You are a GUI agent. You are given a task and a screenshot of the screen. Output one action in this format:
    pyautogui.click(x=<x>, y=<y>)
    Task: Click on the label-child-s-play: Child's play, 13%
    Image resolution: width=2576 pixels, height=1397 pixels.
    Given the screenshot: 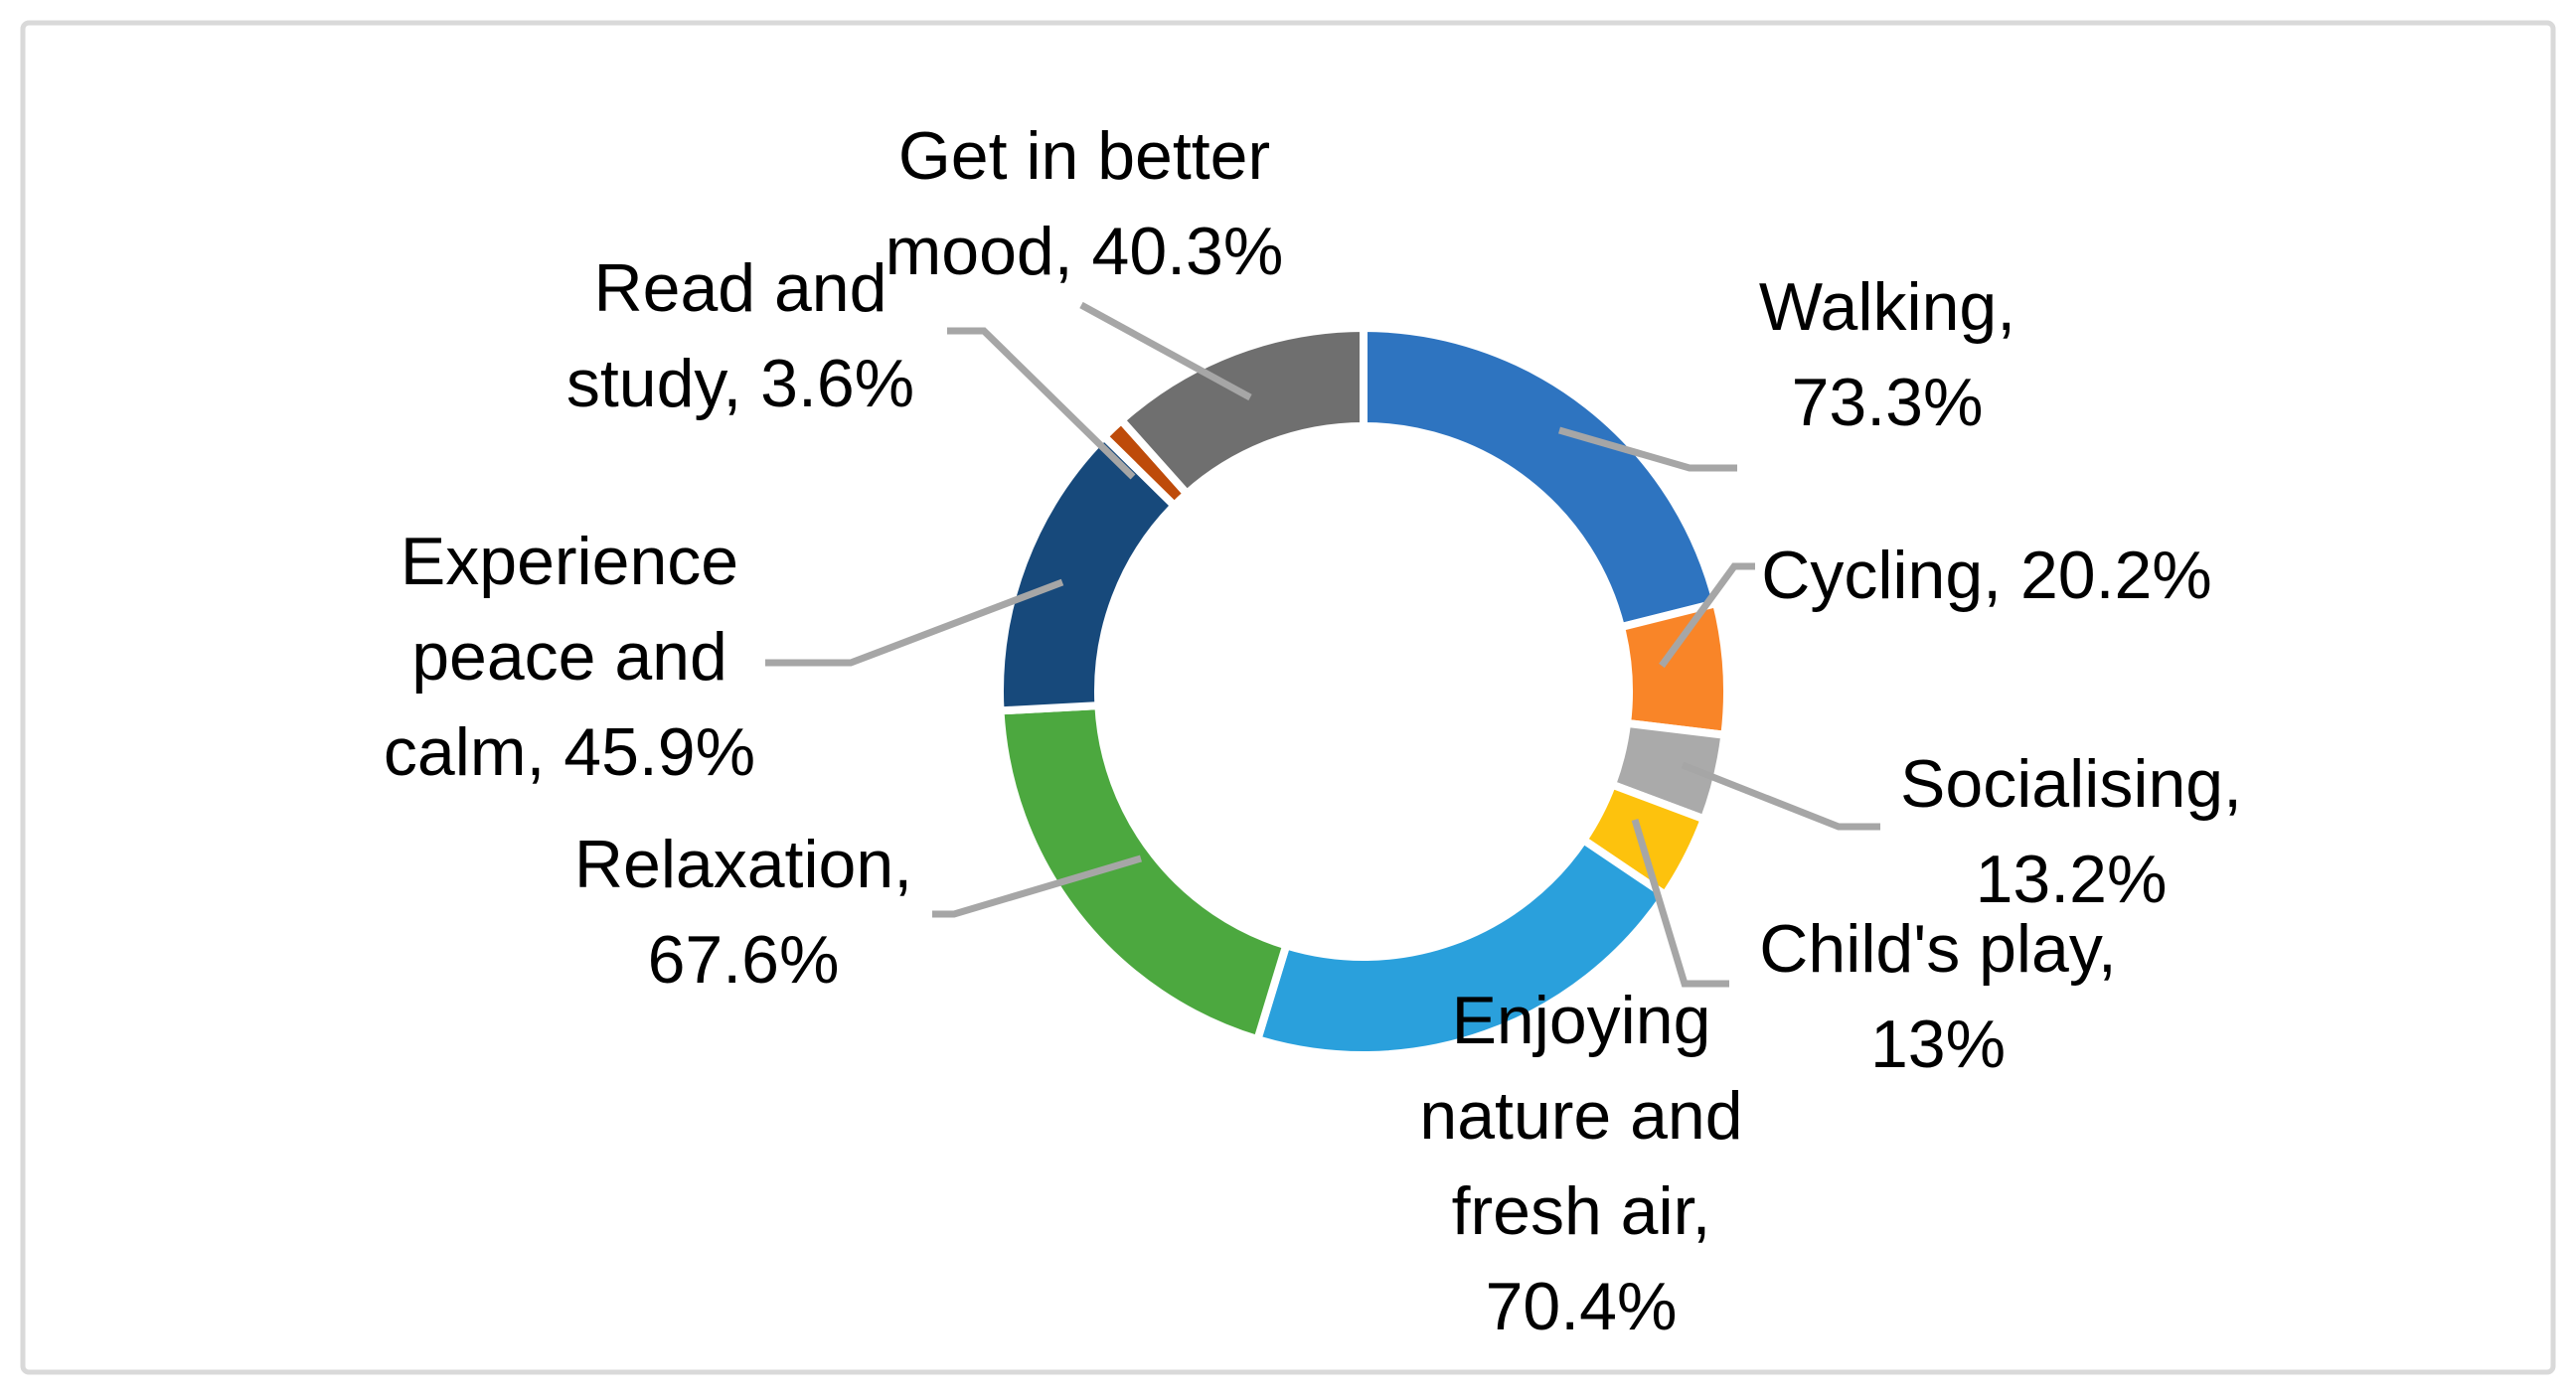 What is the action you would take?
    pyautogui.click(x=1937, y=997)
    